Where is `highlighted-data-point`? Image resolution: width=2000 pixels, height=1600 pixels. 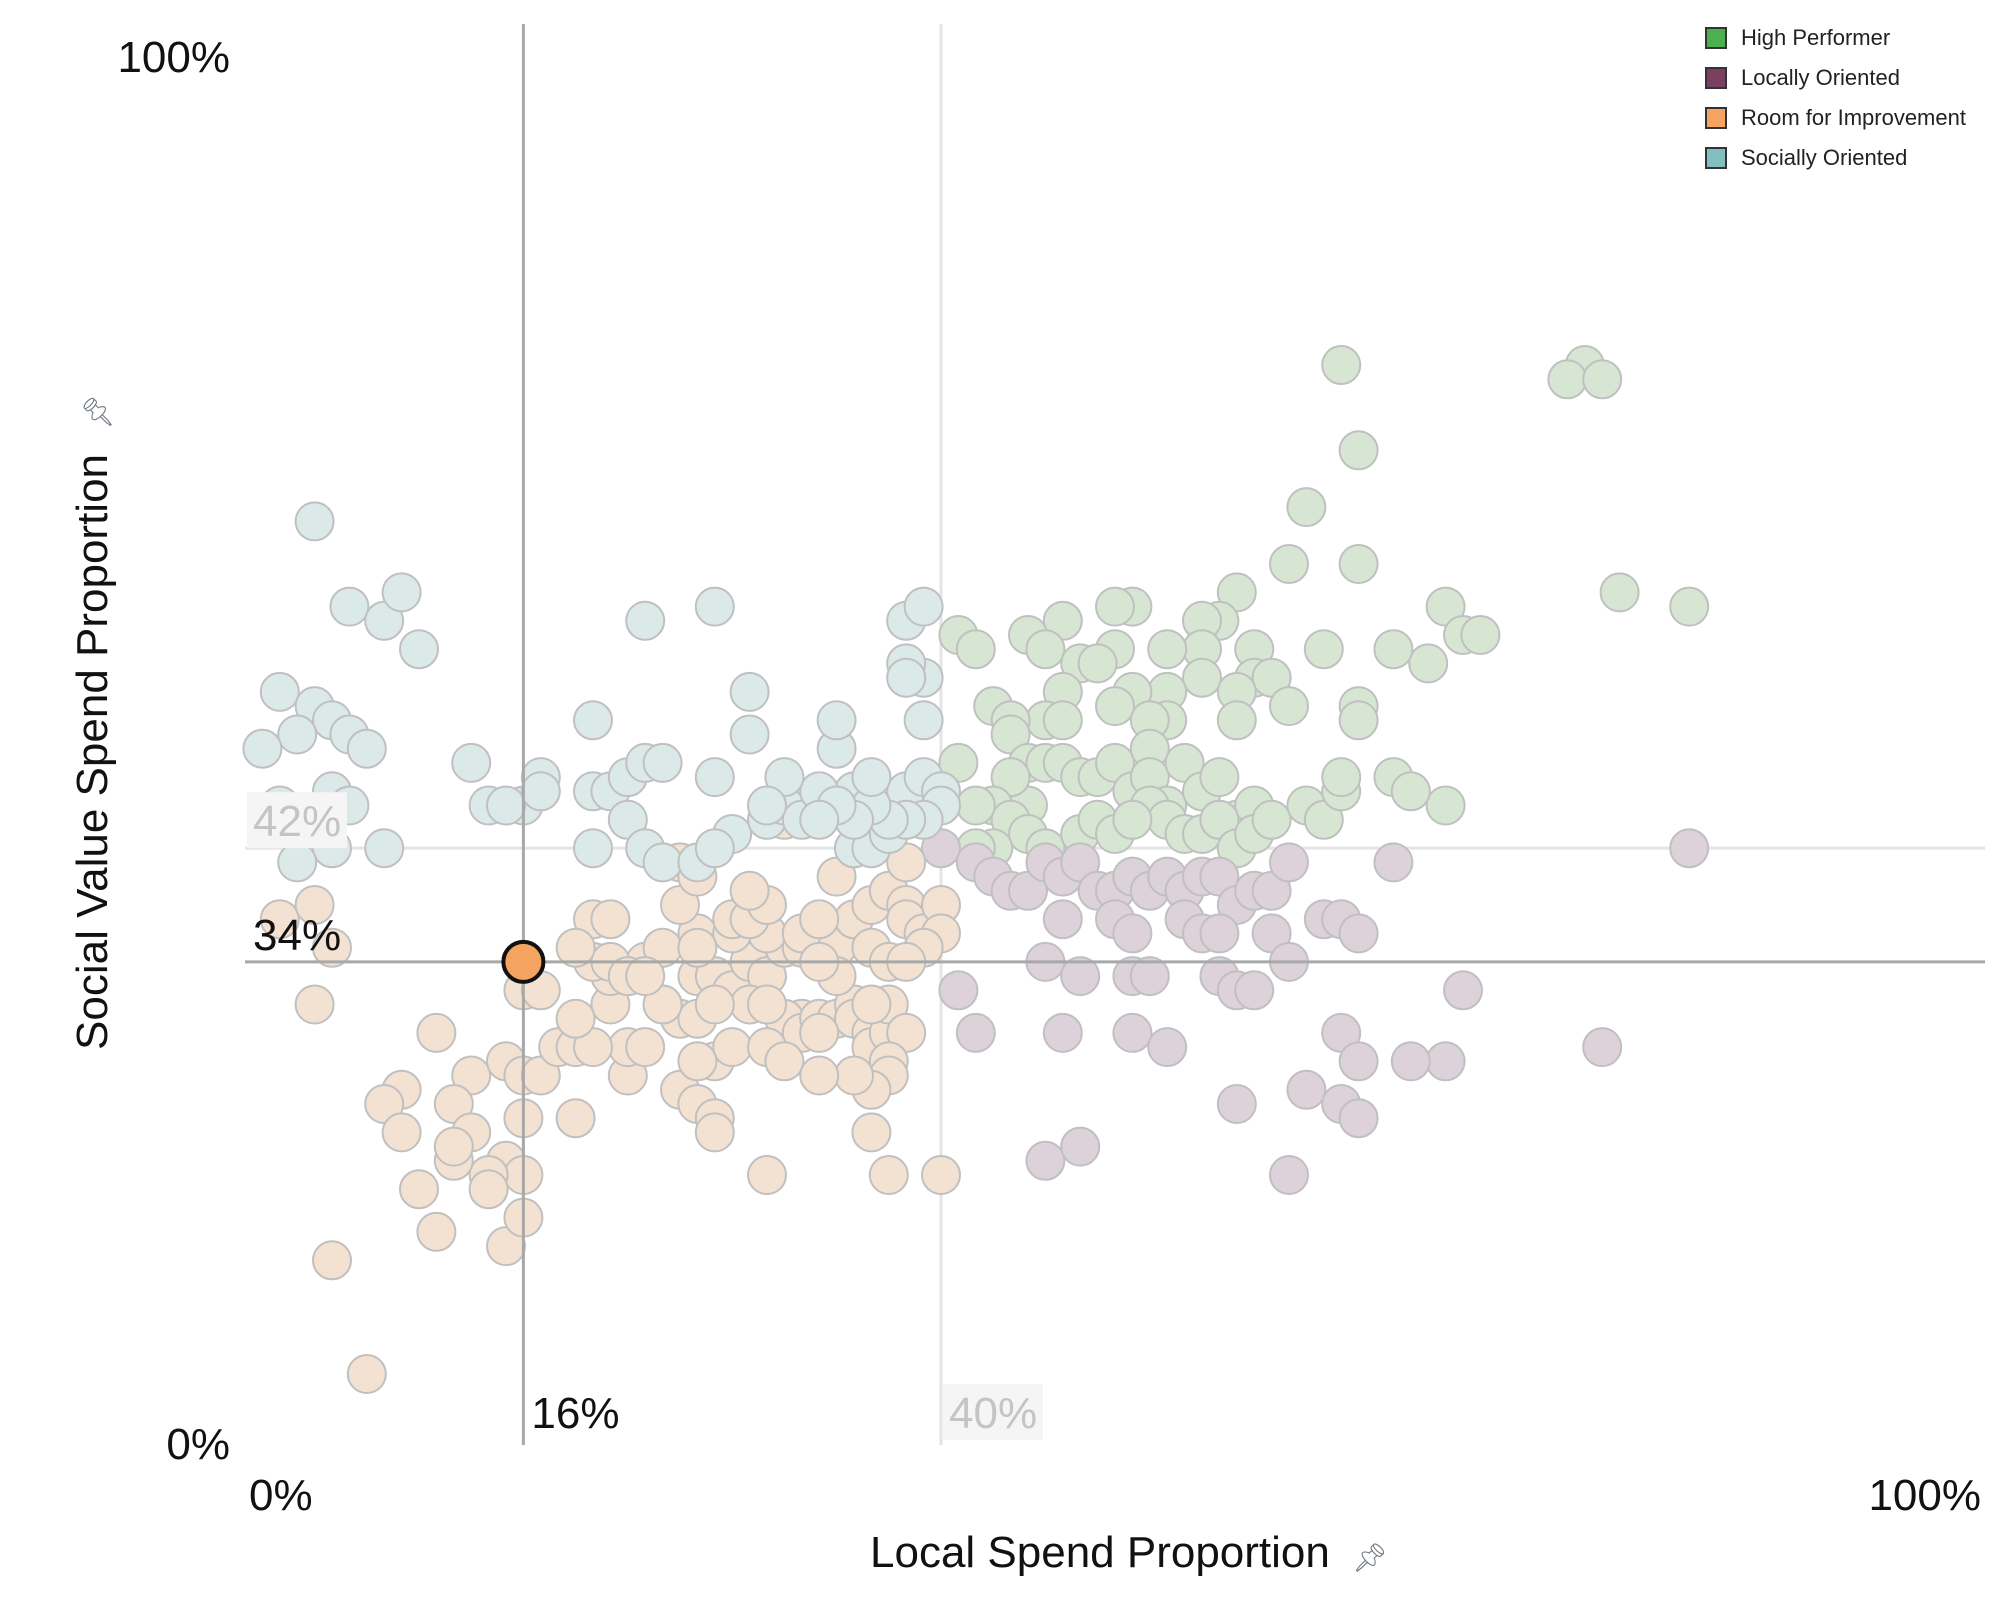
highlighted-data-point is located at coordinates (523, 961).